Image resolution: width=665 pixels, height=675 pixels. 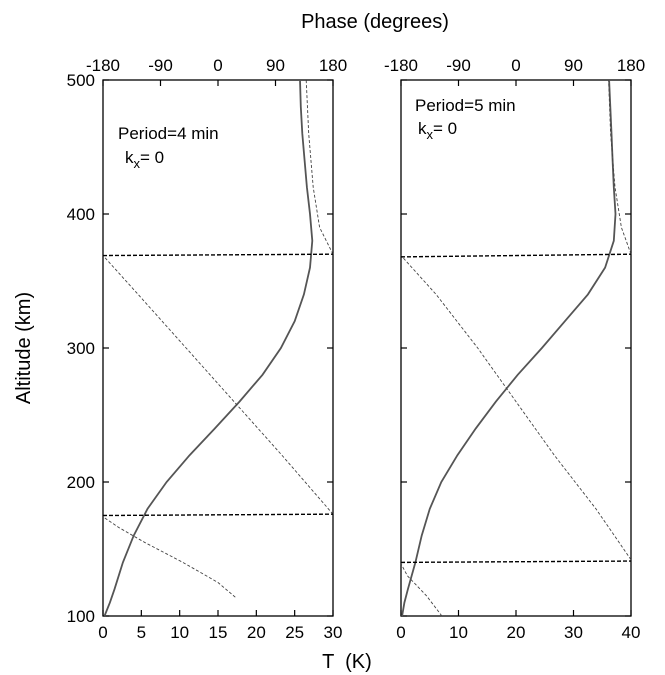 I want to click on period-annotation: Period=5 min, so click(x=465, y=105).